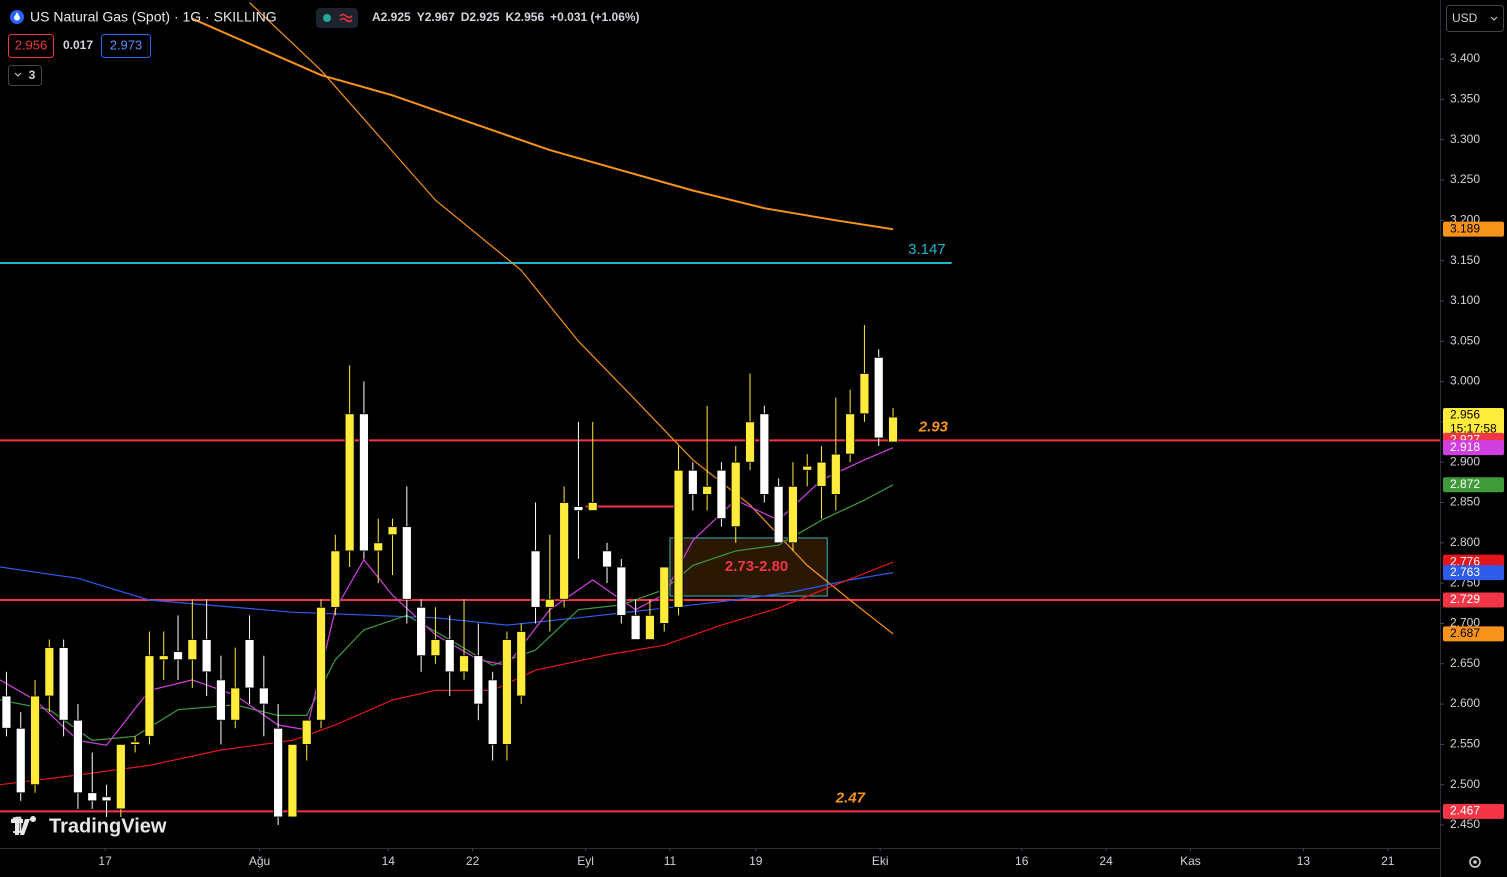  I want to click on moving-average, so click(447, 596).